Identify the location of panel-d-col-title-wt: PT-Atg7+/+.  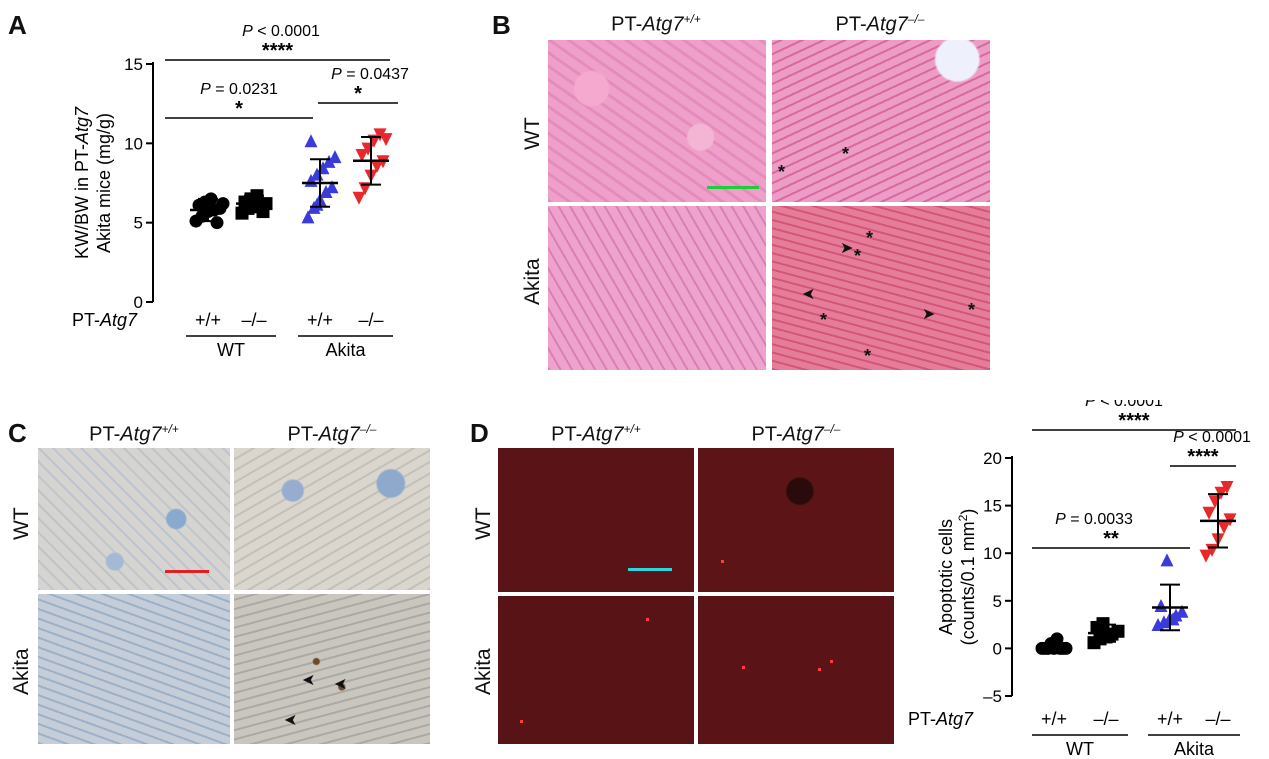
(596, 434).